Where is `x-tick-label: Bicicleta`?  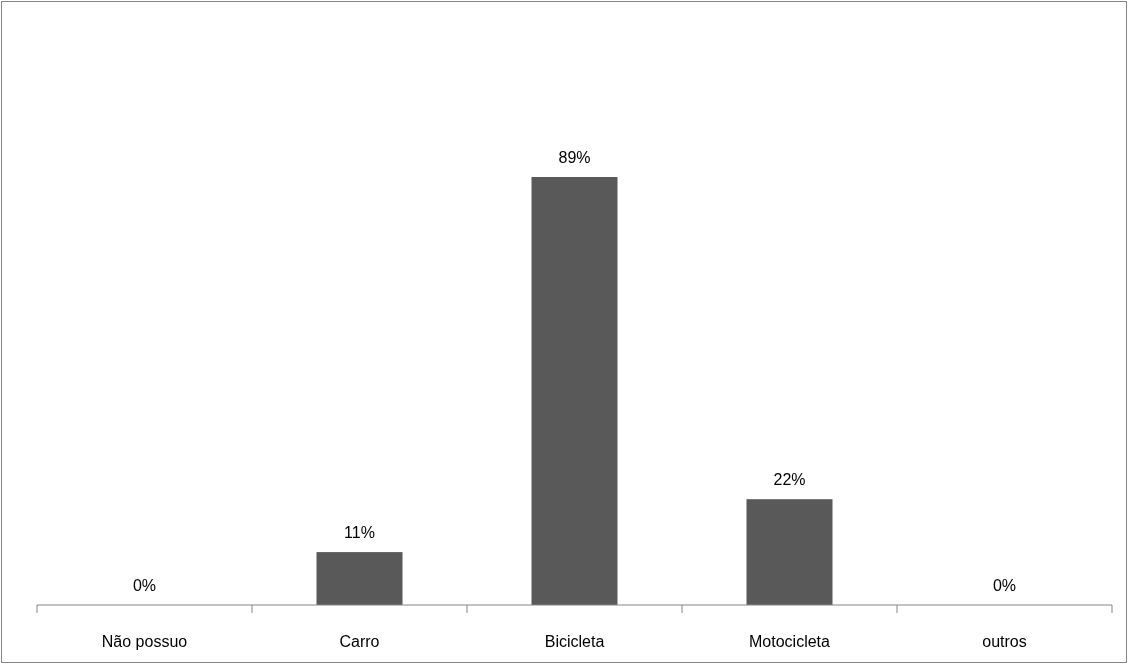 x-tick-label: Bicicleta is located at coordinates (574, 641).